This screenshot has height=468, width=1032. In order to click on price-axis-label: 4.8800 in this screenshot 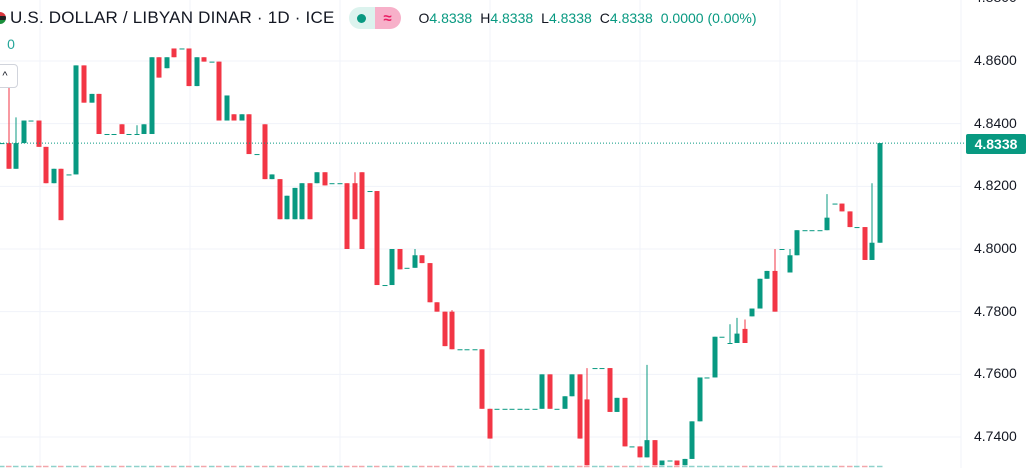, I will do `click(995, 2)`.